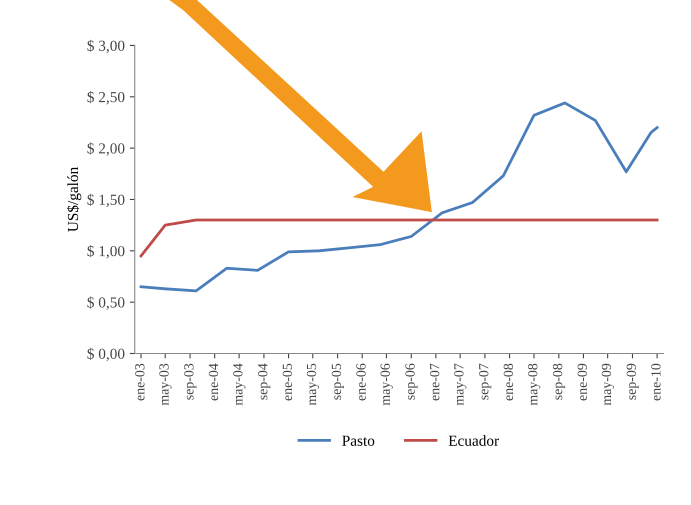 This screenshot has height=505, width=691. Describe the element at coordinates (239, 384) in the screenshot. I see `x-tick-label: may-04` at that location.